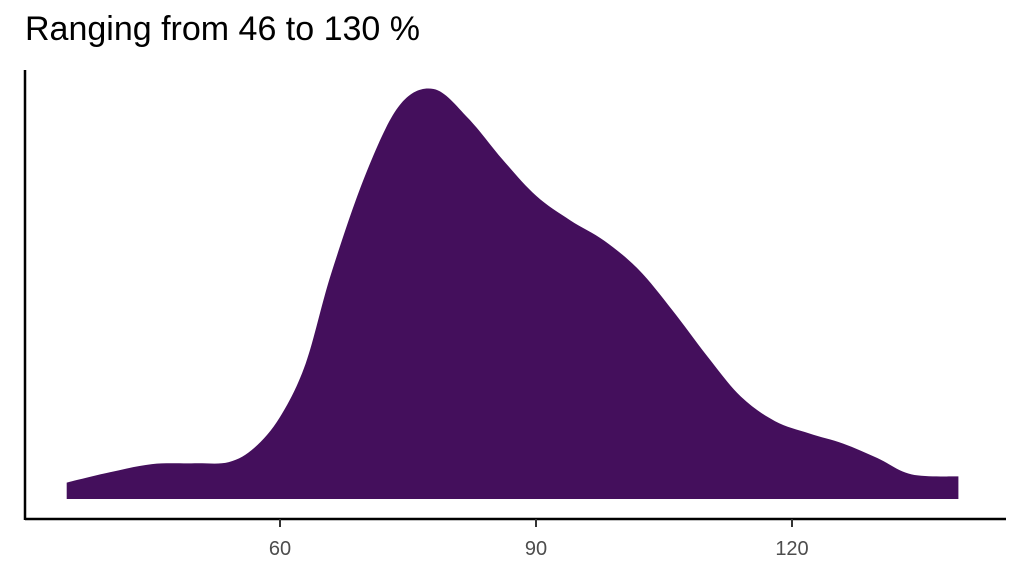  Describe the element at coordinates (536, 549) in the screenshot. I see `x-tick-label: 90` at that location.